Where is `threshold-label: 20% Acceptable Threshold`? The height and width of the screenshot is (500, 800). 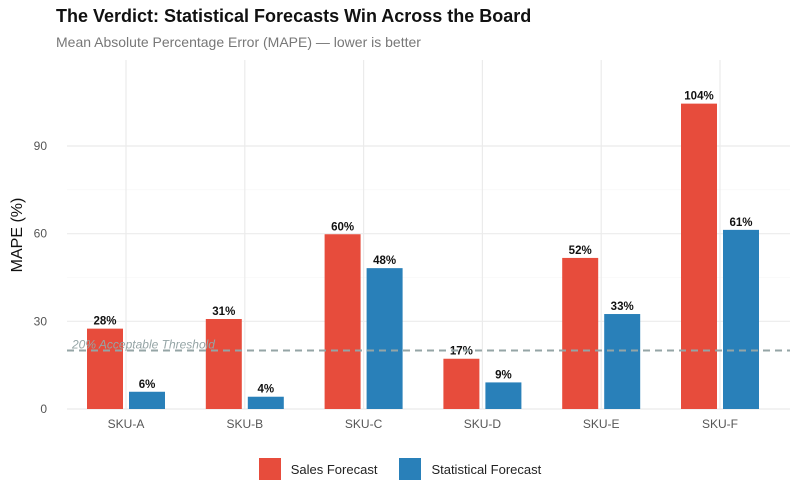 threshold-label: 20% Acceptable Threshold is located at coordinates (143, 345).